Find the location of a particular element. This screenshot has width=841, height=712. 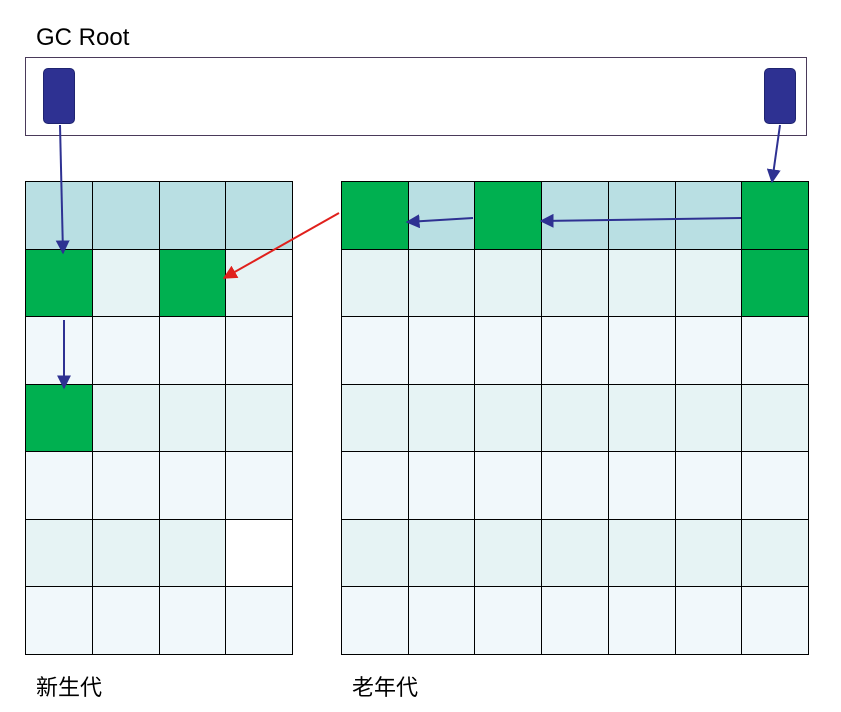

old-gen-cell-lighter-r5c6 is located at coordinates (709, 486).